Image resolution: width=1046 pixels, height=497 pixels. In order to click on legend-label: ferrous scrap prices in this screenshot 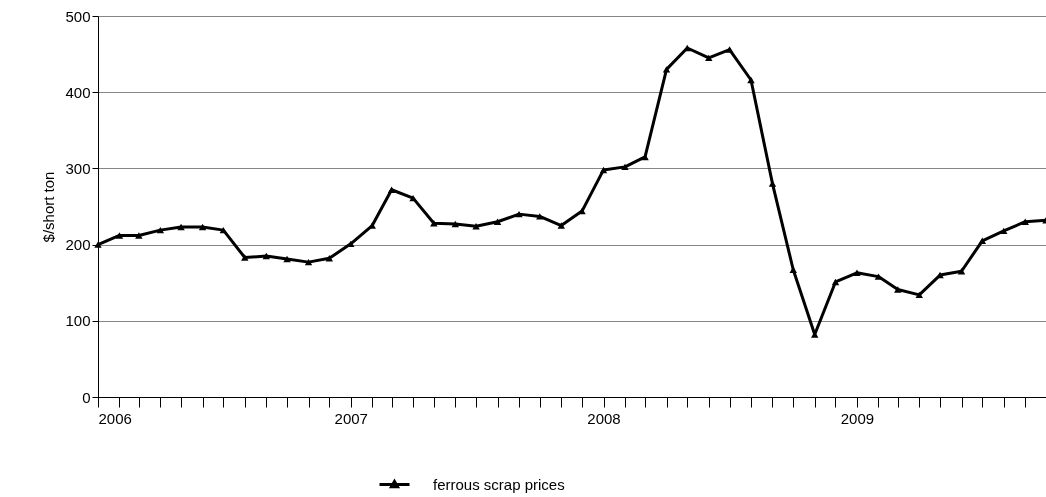, I will do `click(499, 484)`.